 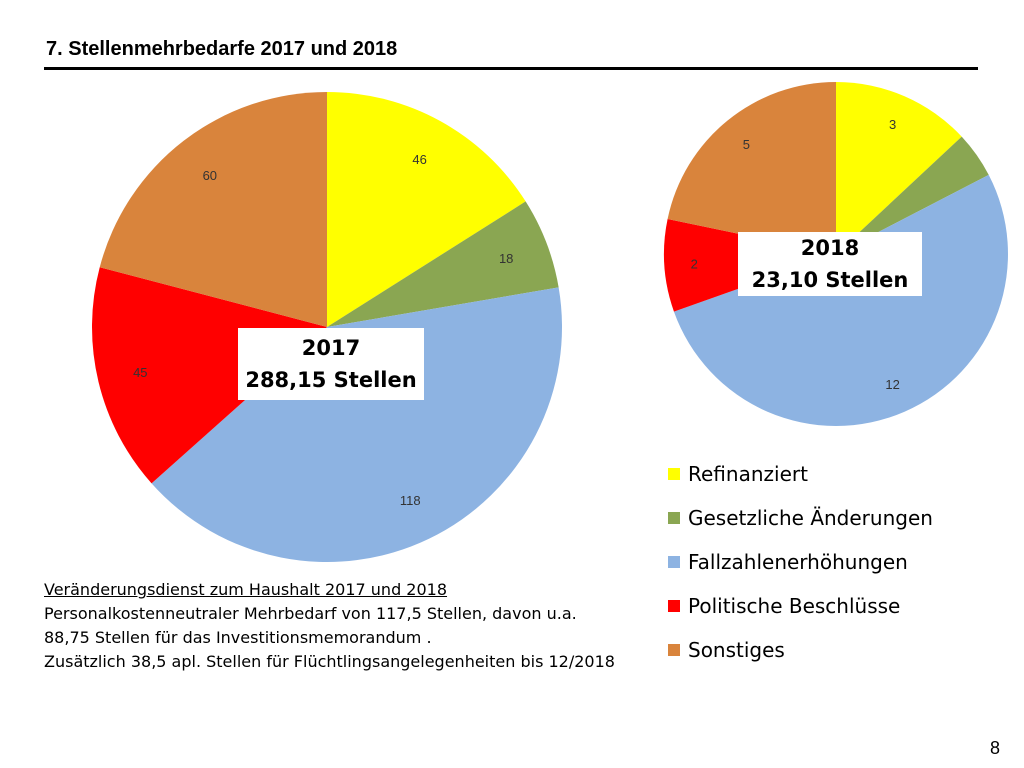 I want to click on pie-2018-total: 23,10 Stellen, so click(x=830, y=280).